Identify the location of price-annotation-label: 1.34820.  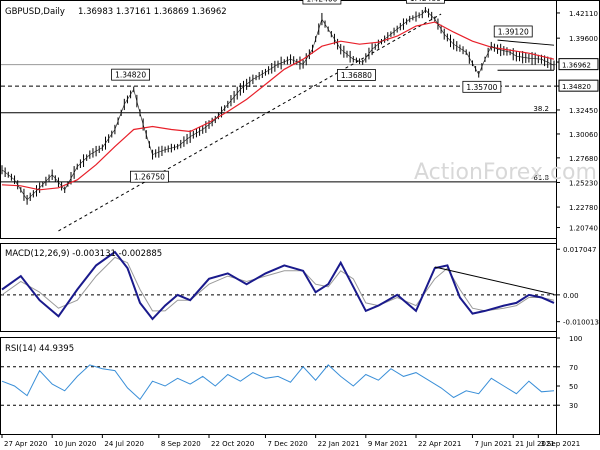
(130, 75).